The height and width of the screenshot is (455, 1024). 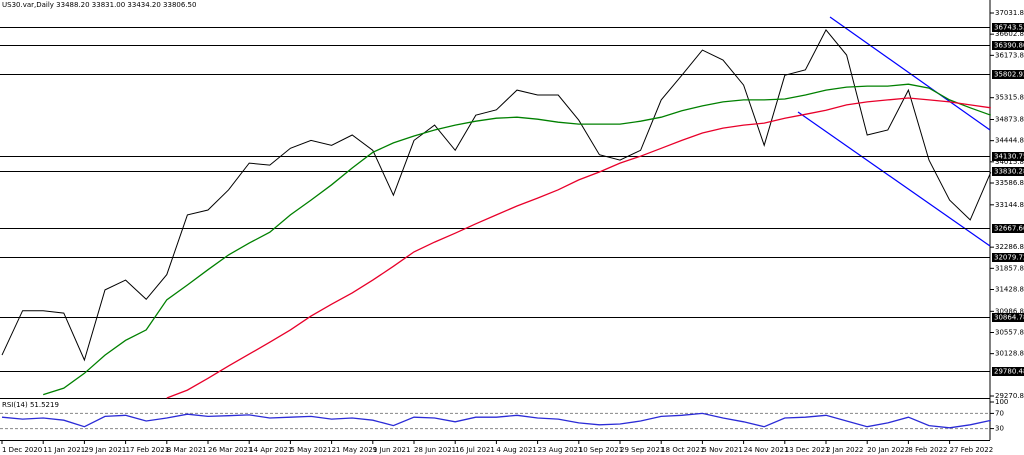 I want to click on x-tick-label: 14 Apr 2021, so click(x=270, y=450).